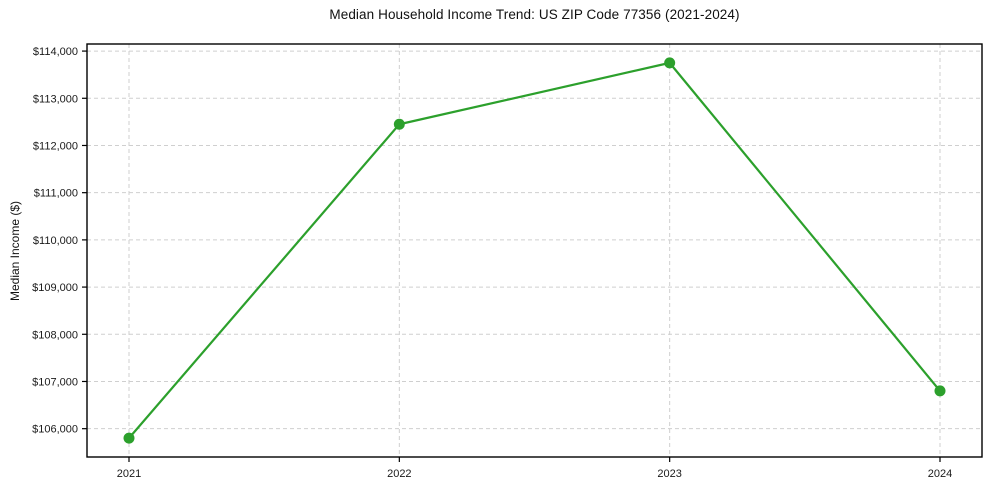 The width and height of the screenshot is (989, 490). I want to click on y-tick-label: $109,000, so click(55, 288).